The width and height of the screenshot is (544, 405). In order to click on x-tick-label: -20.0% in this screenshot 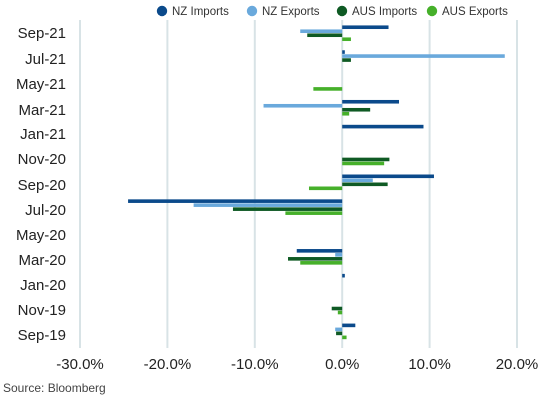, I will do `click(168, 364)`.